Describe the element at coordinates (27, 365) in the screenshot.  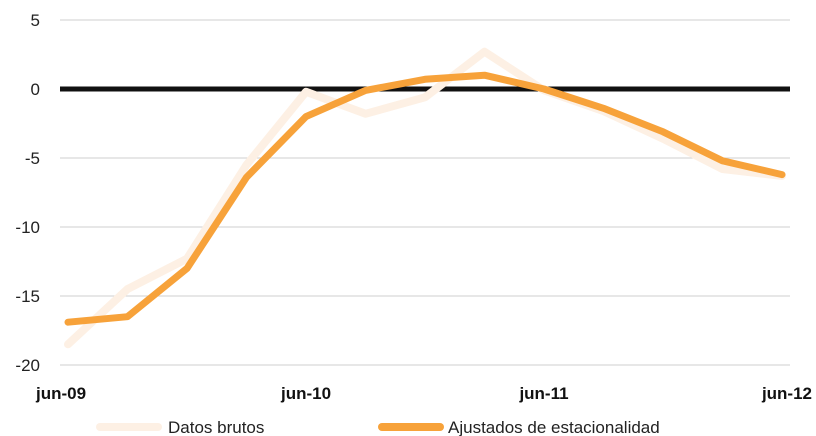
I see `y-tick-label: -20` at that location.